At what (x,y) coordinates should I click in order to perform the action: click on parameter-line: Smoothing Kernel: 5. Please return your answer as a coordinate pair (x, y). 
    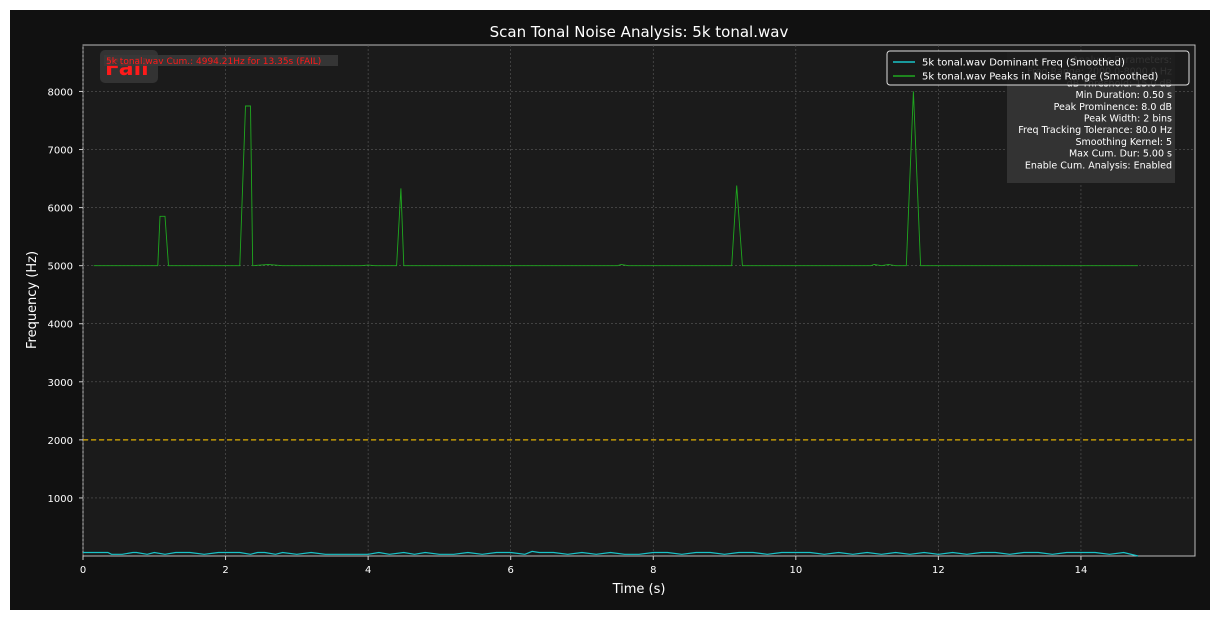
    Looking at the image, I should click on (1124, 142).